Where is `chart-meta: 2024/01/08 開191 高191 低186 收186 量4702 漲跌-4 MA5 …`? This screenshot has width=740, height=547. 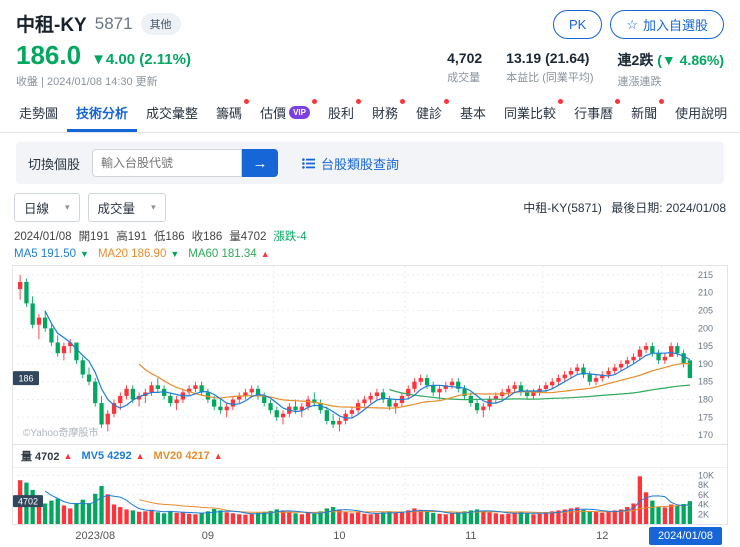
chart-meta: 2024/01/08 開191 高191 低186 收186 量4702 漲跌-4 MA5 … is located at coordinates (370, 245).